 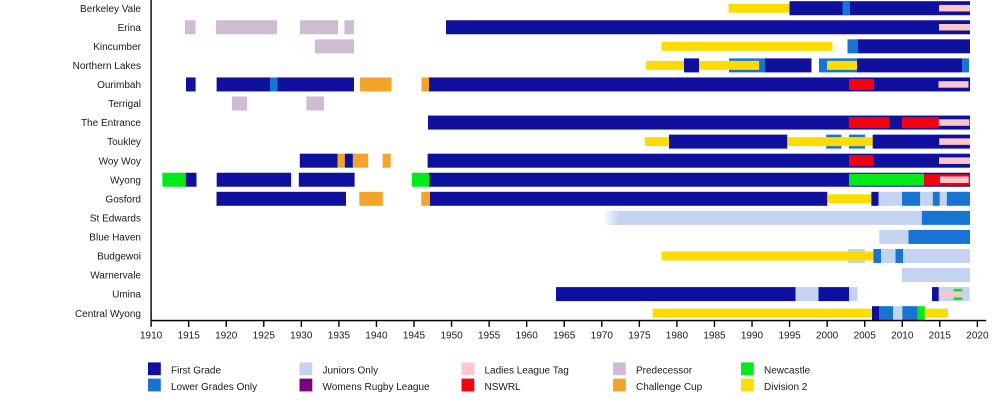 What do you see at coordinates (451, 336) in the screenshot?
I see `svg-text: 1950` at bounding box center [451, 336].